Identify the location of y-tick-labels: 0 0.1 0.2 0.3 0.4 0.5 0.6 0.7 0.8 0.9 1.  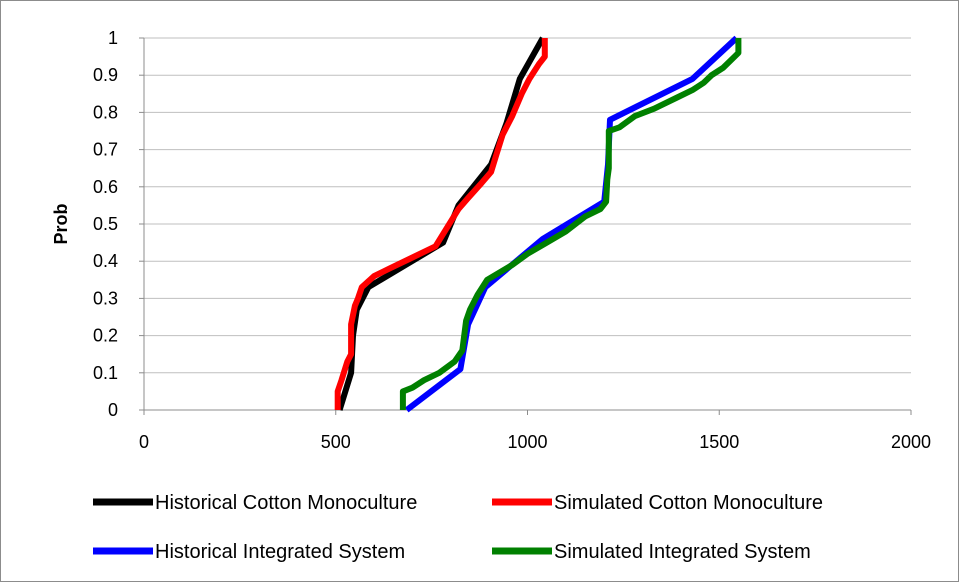
(105, 224).